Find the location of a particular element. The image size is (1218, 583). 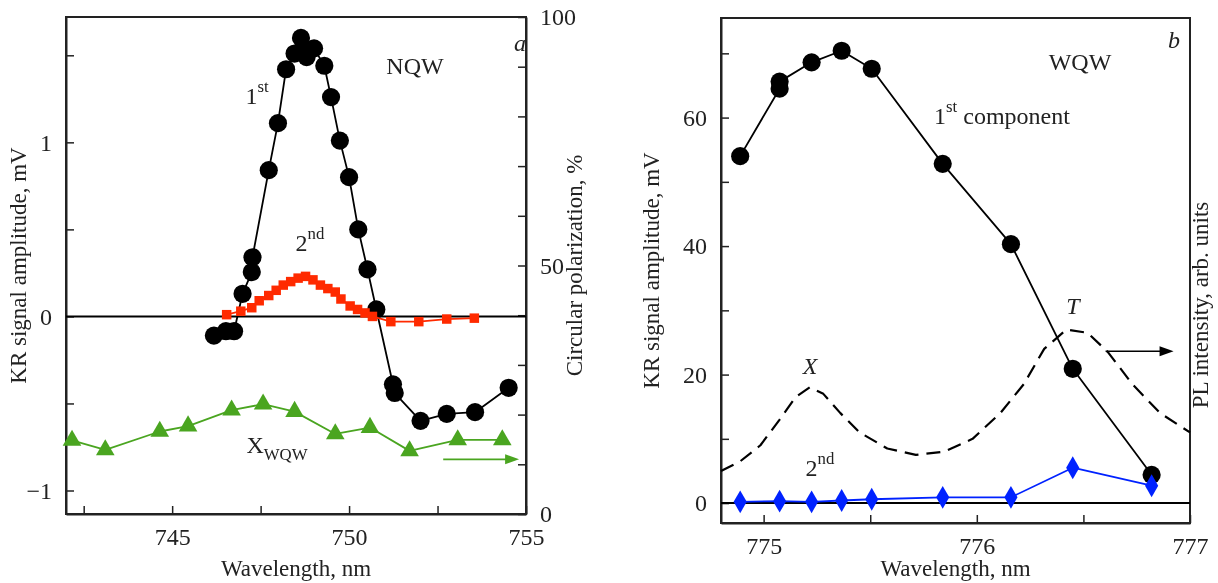

annotation: NQW is located at coordinates (415, 65).